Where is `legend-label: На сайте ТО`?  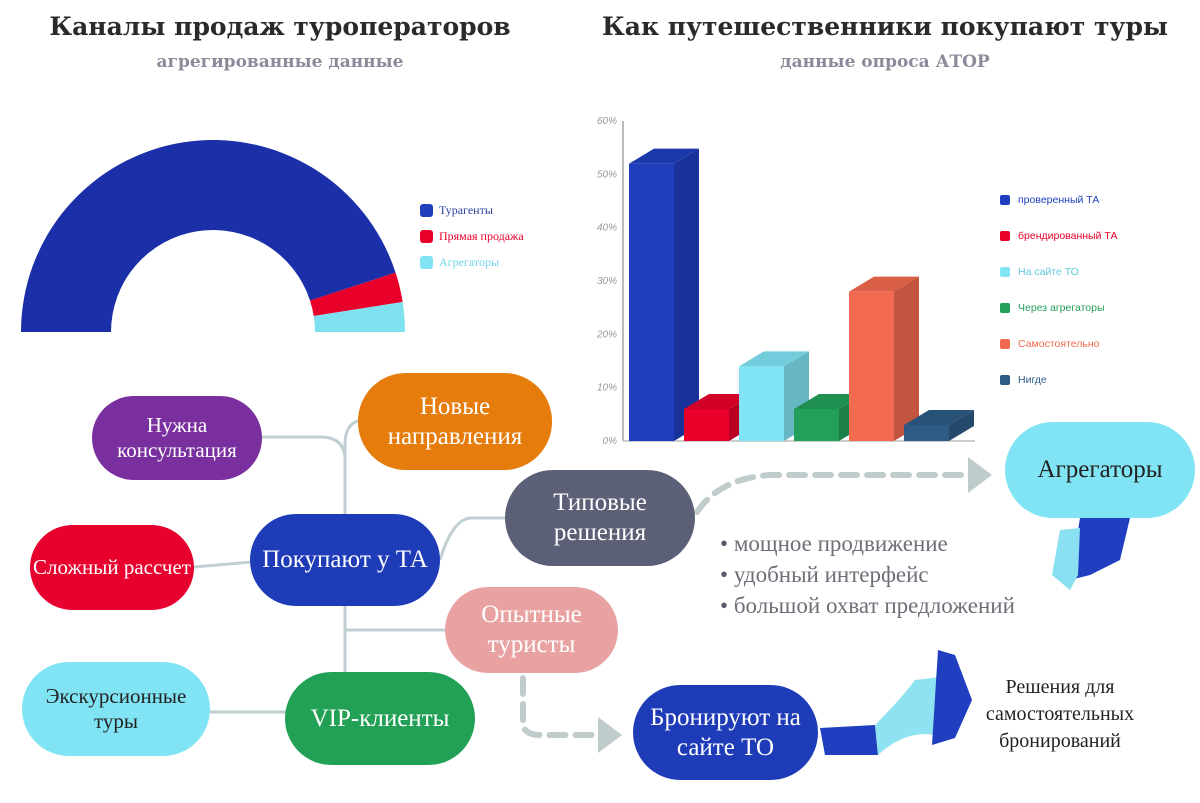
legend-label: На сайте ТО is located at coordinates (1048, 272).